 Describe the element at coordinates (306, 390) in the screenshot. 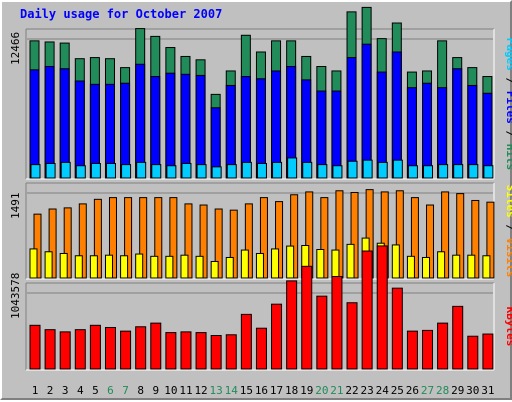

I see `x-tick-day-19: 19` at that location.